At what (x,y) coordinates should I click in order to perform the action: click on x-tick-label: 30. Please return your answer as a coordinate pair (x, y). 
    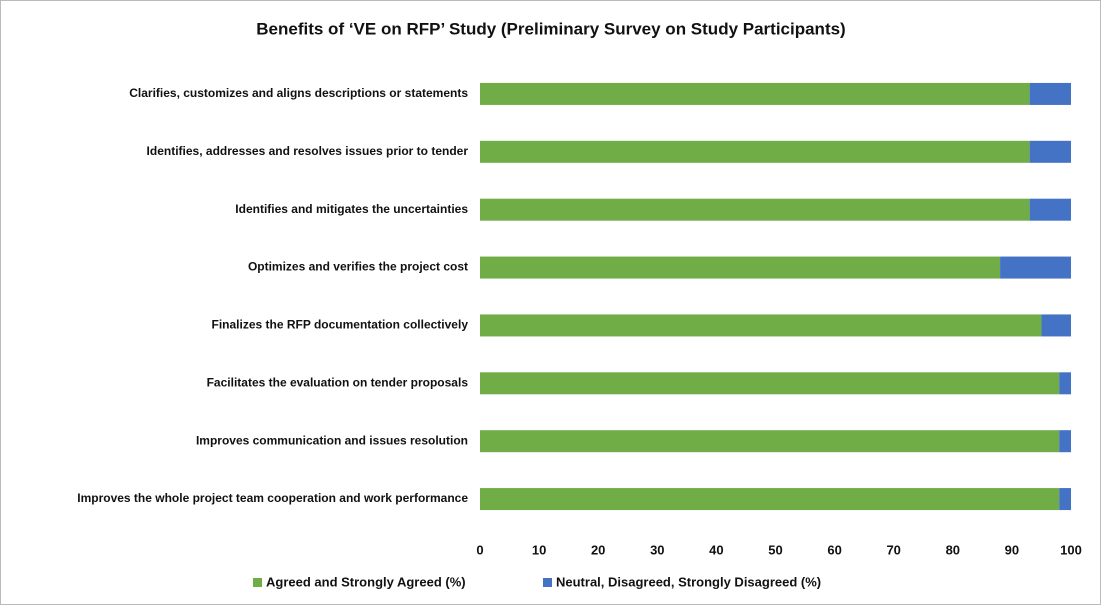
    Looking at the image, I should click on (657, 549).